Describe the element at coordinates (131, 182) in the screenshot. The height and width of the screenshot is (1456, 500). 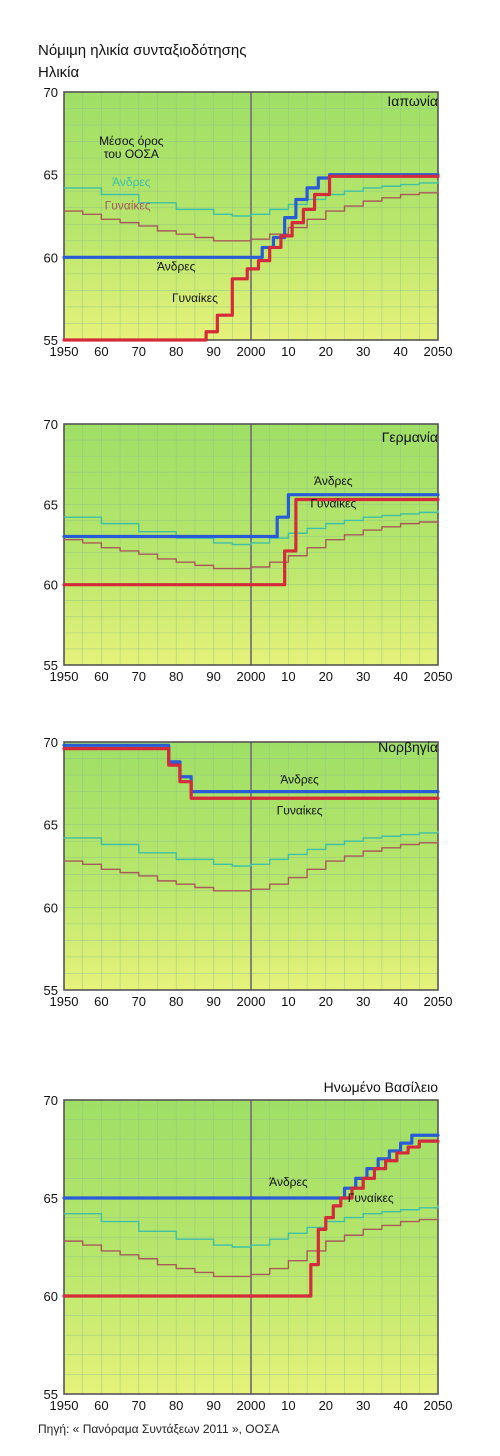
I see `annotation-oecd_men: Άνδρες` at that location.